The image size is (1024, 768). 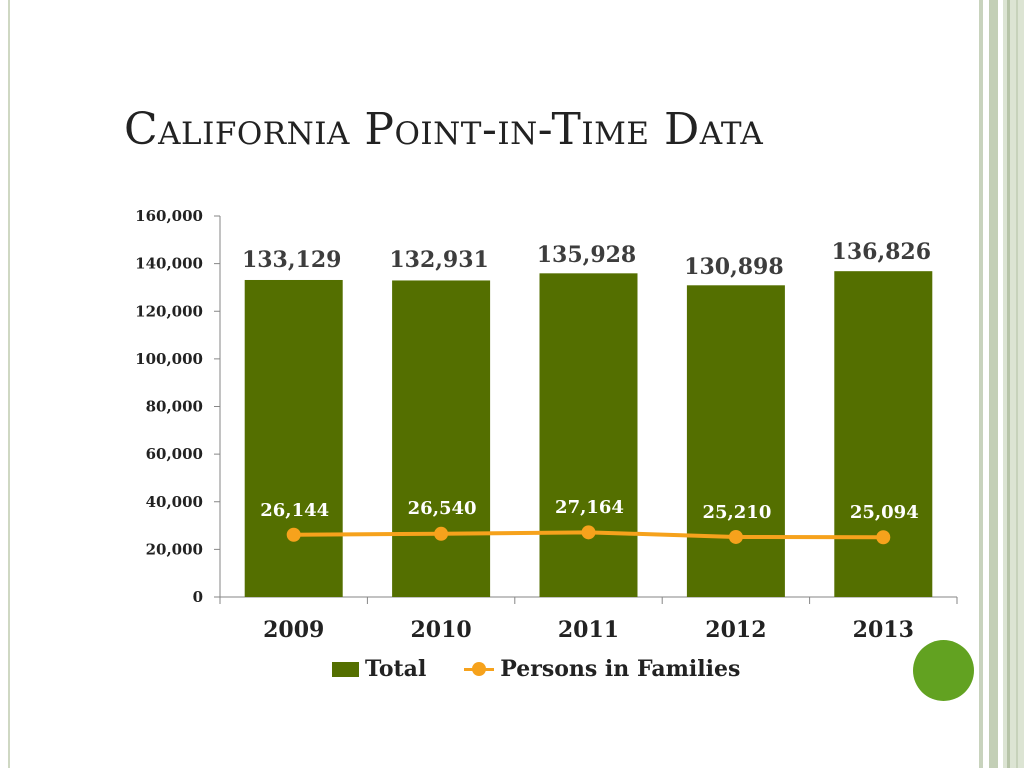 I want to click on legend-label-families: Persons in Families, so click(x=620, y=669).